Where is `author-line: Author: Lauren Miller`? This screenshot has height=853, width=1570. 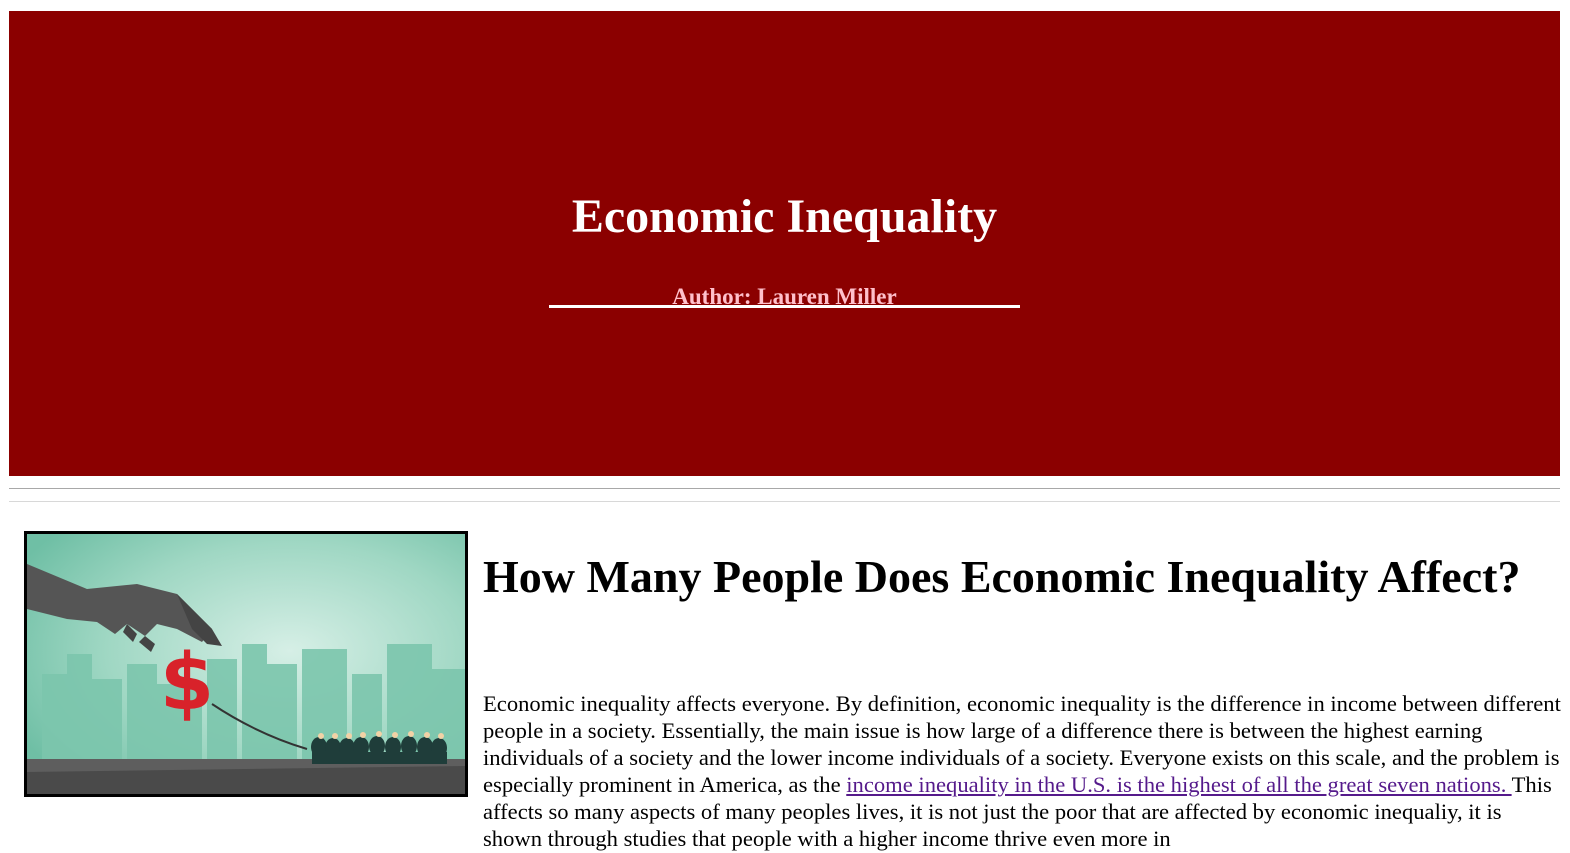
author-line: Author: Lauren Miller is located at coordinates (784, 296).